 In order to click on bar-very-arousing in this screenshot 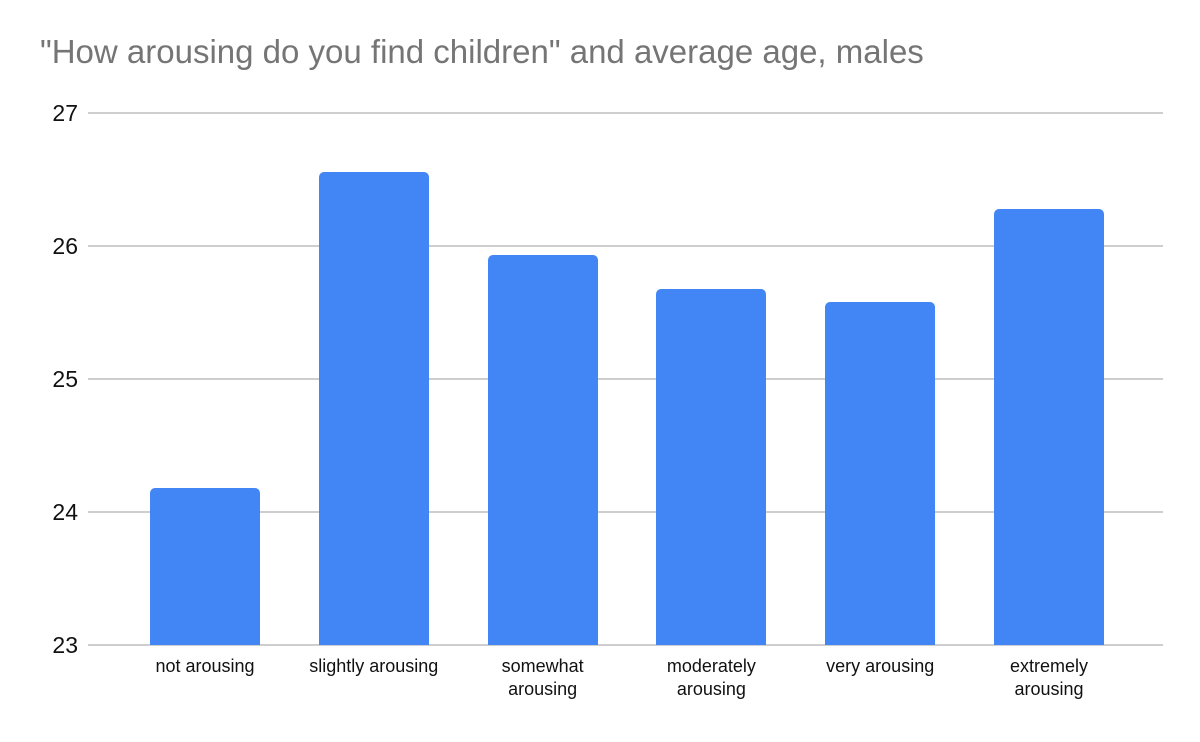, I will do `click(880, 473)`.